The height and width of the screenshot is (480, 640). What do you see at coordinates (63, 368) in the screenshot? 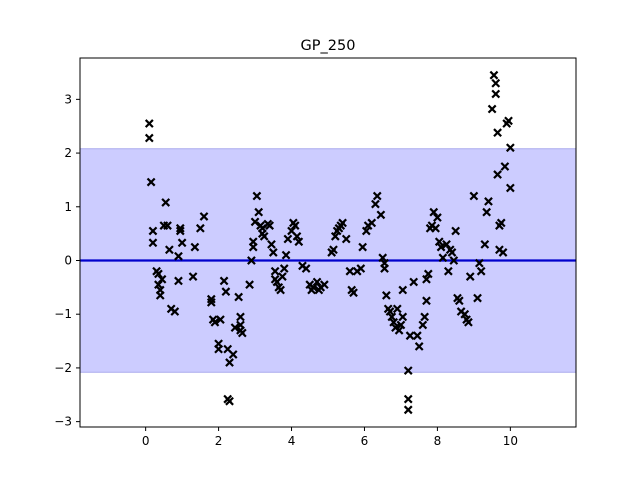
I see `y-tick-label: −2` at bounding box center [63, 368].